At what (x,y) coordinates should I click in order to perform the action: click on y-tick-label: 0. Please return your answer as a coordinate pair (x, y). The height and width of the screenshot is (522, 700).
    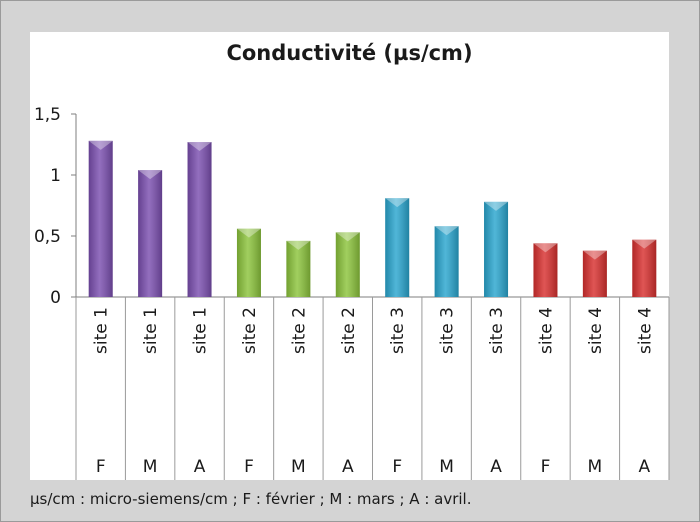
    Looking at the image, I should click on (55, 298).